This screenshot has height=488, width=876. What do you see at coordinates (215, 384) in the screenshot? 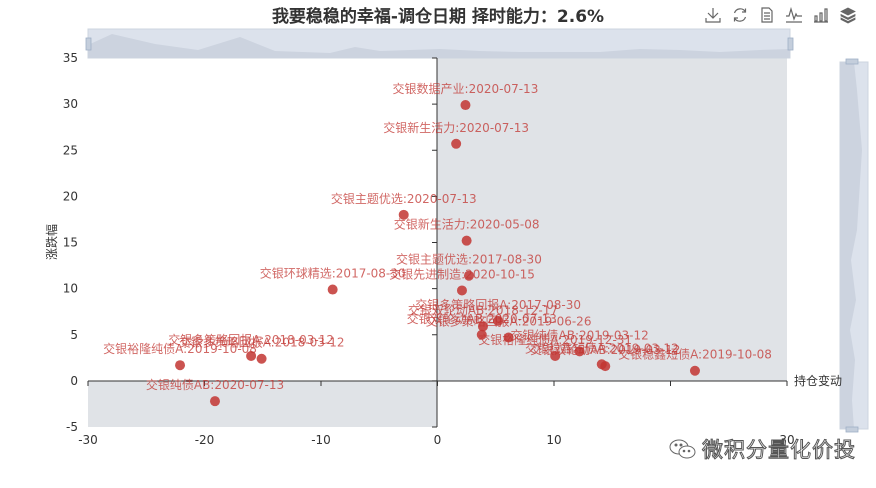
I see `point-label: 交银纯债AB:2020-07-13` at bounding box center [215, 384].